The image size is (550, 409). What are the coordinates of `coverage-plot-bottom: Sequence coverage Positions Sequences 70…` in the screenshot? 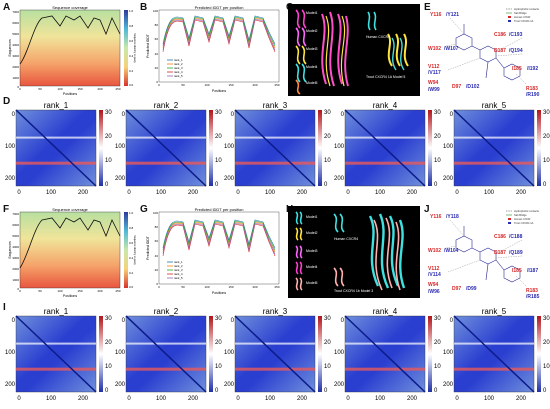 It's located at (72, 252).